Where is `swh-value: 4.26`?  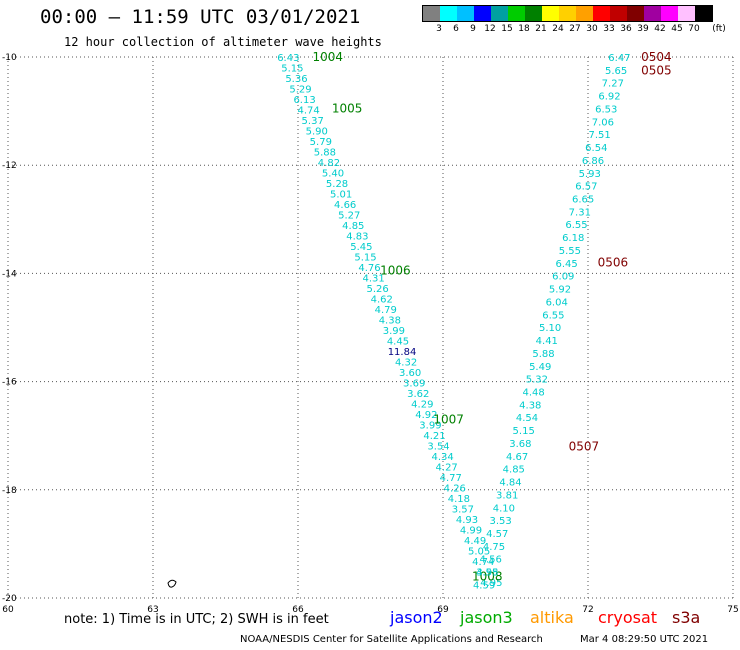
swh-value: 4.26 is located at coordinates (455, 488).